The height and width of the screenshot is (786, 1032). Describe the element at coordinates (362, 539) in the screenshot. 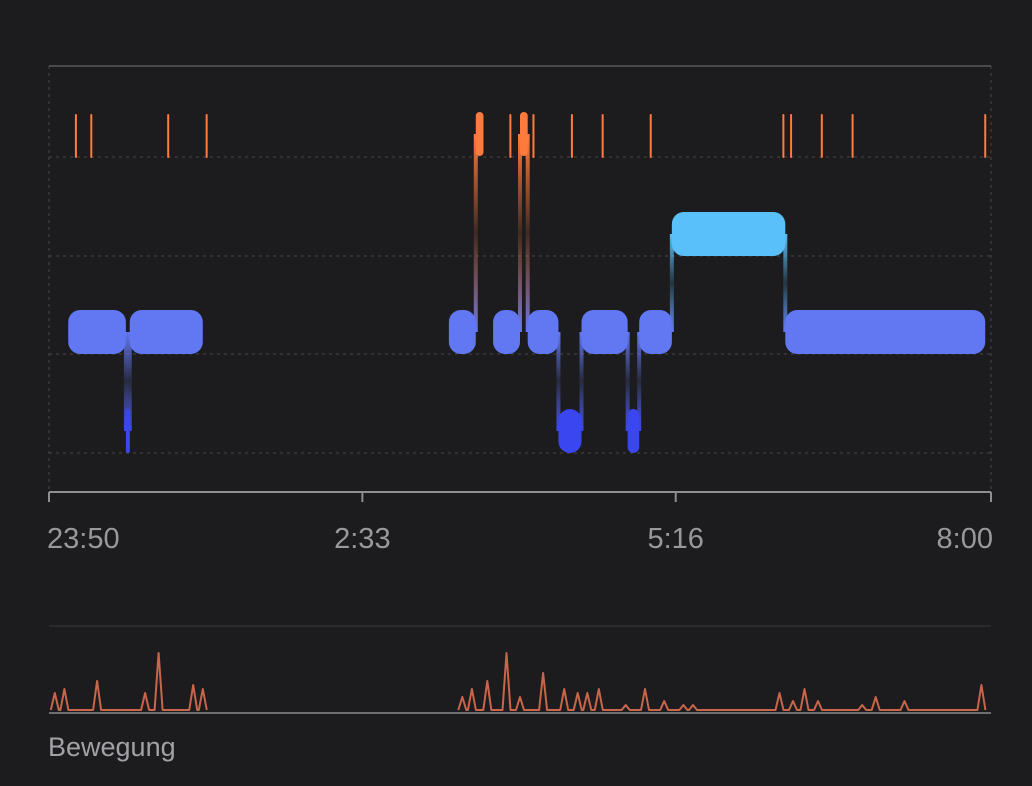

I see `x-tick-label: 2:33` at that location.